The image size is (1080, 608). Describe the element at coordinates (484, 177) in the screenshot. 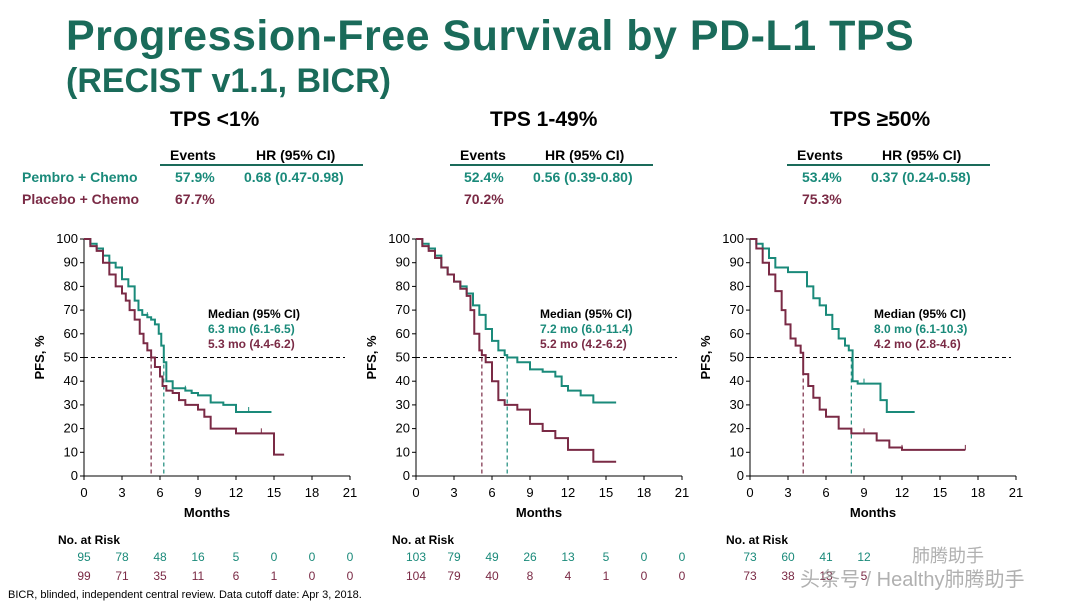

I see `pembro-events: 52.4%` at that location.